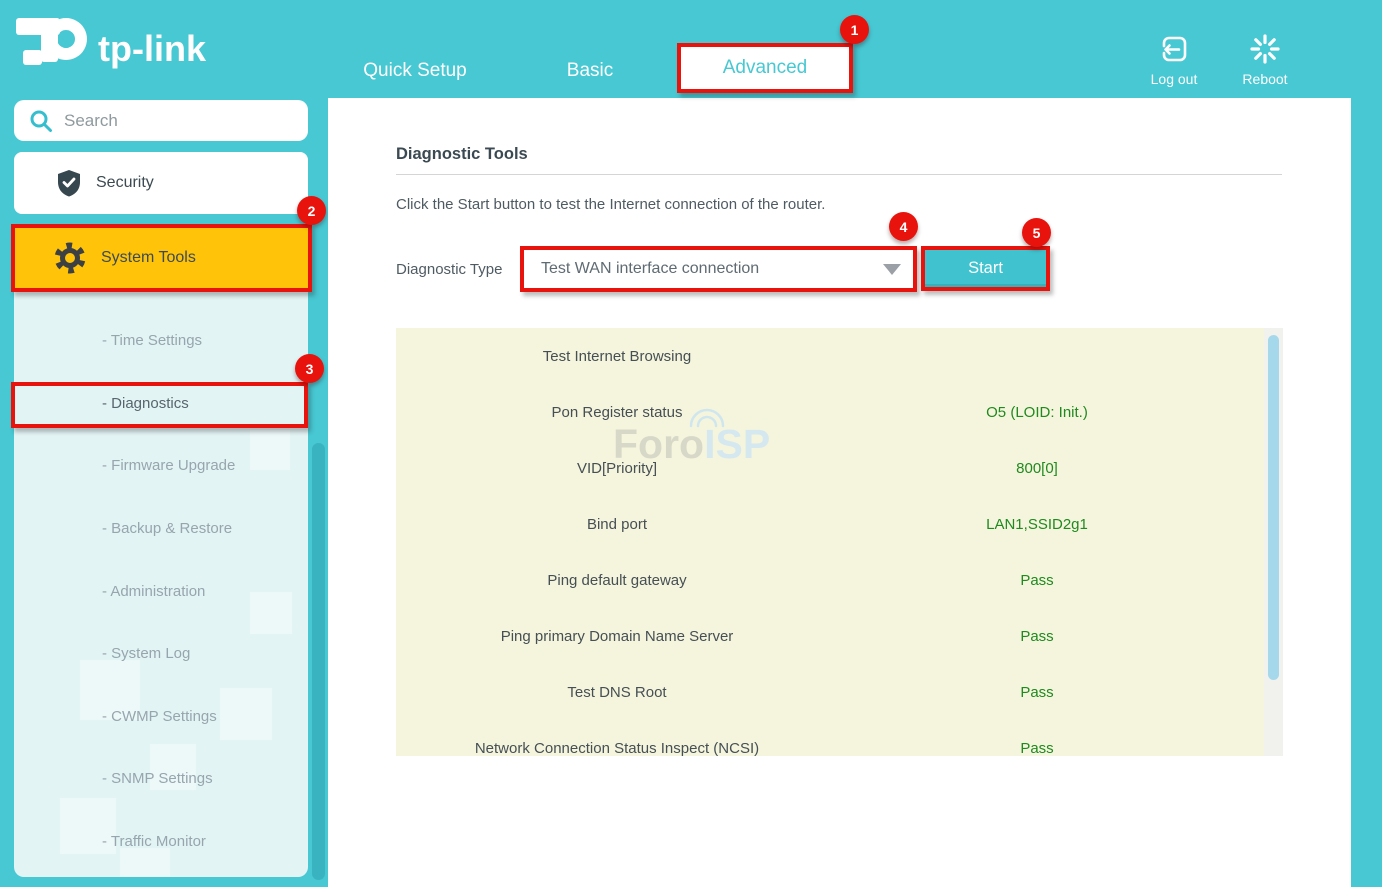 The width and height of the screenshot is (1382, 887). Describe the element at coordinates (449, 269) in the screenshot. I see `diagnostic-type-label: Diagnostic Type` at that location.